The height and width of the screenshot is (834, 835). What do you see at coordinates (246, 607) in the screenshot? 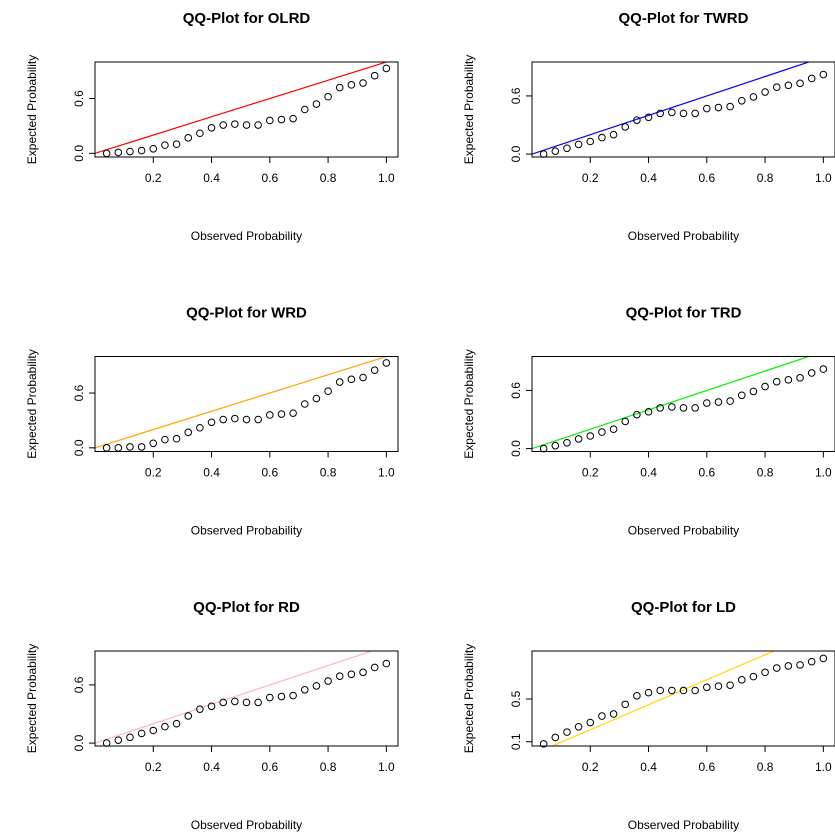
I see `panel-title: QQ-Plot for RD` at bounding box center [246, 607].